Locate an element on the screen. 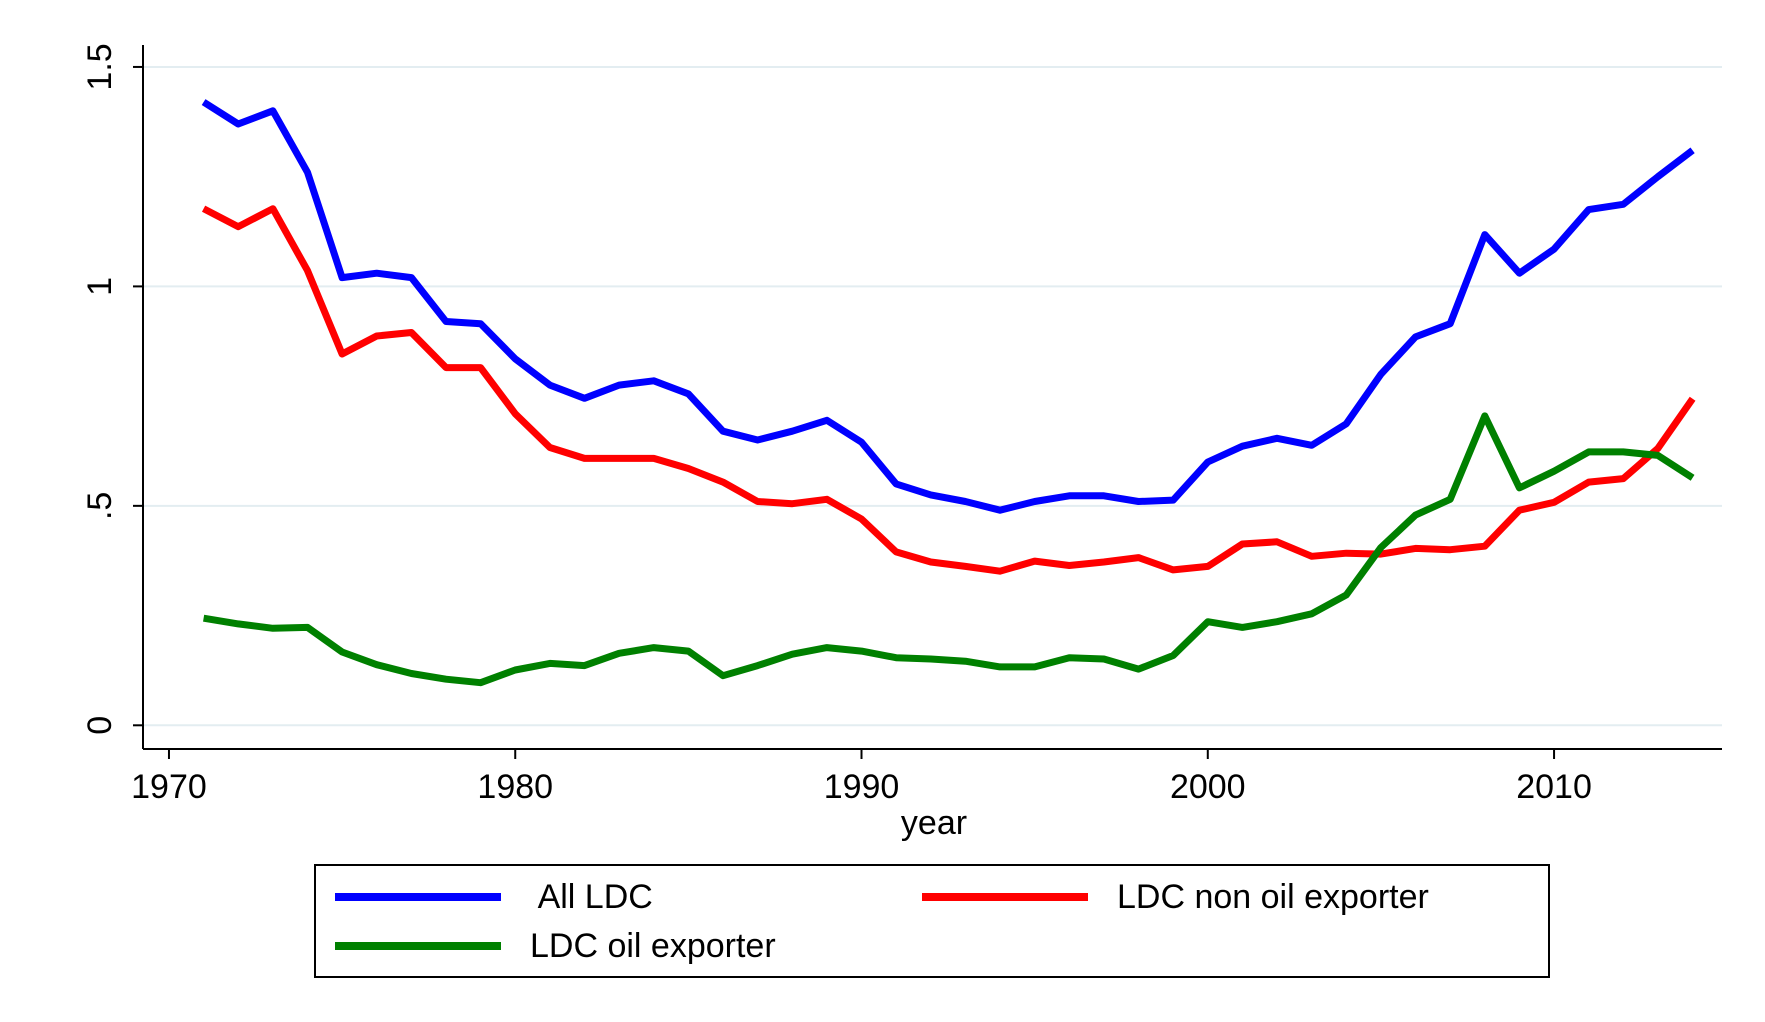  x-tick-label: 1970 is located at coordinates (169, 787).